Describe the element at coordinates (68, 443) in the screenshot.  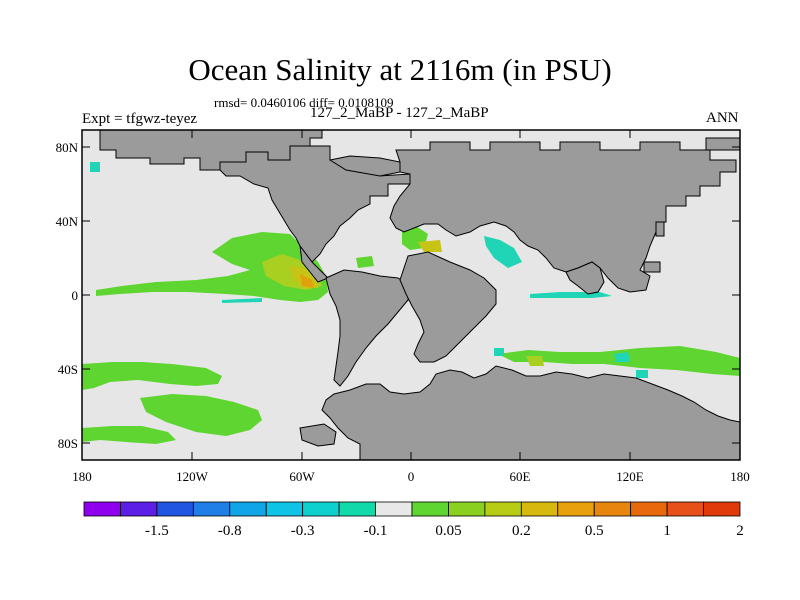
I see `y-tick-label: 80S` at that location.